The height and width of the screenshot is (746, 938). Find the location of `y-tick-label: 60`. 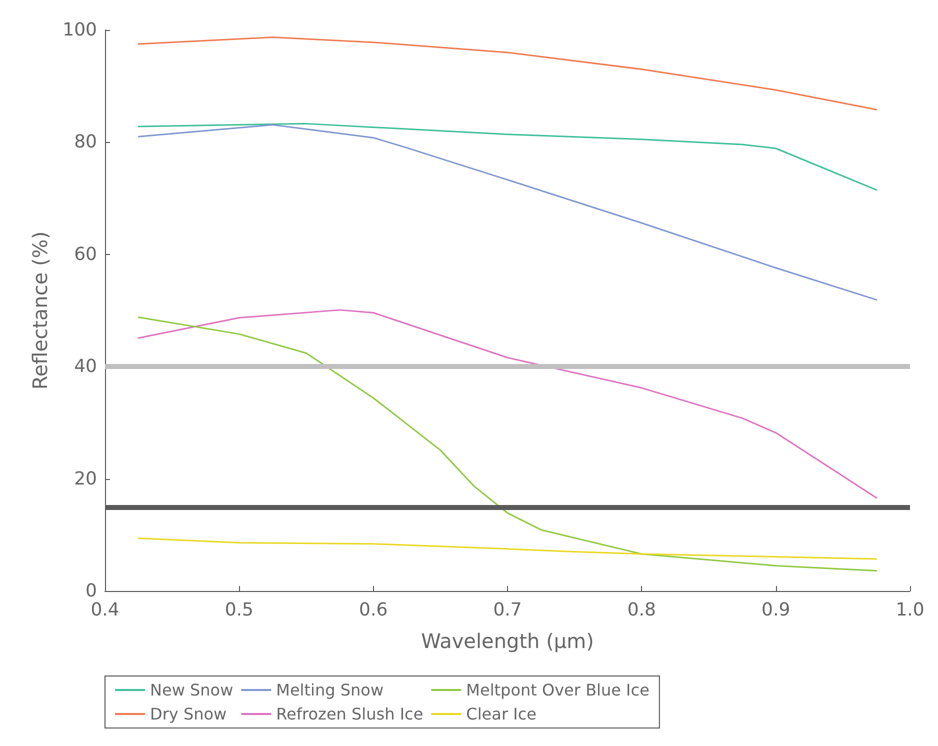

y-tick-label: 60 is located at coordinates (85, 254).